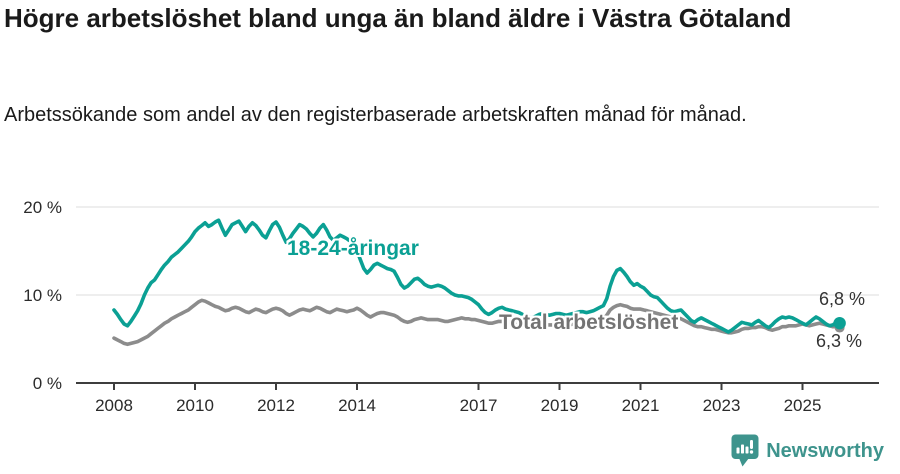  What do you see at coordinates (722, 405) in the screenshot?
I see `x-axis-tick-label: 2023` at bounding box center [722, 405].